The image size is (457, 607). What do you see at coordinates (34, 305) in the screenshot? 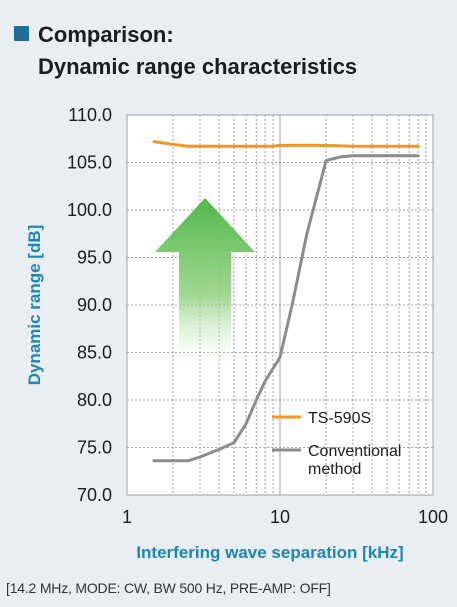
I see `y-axis-title: Dynamic range [dB]` at bounding box center [34, 305].